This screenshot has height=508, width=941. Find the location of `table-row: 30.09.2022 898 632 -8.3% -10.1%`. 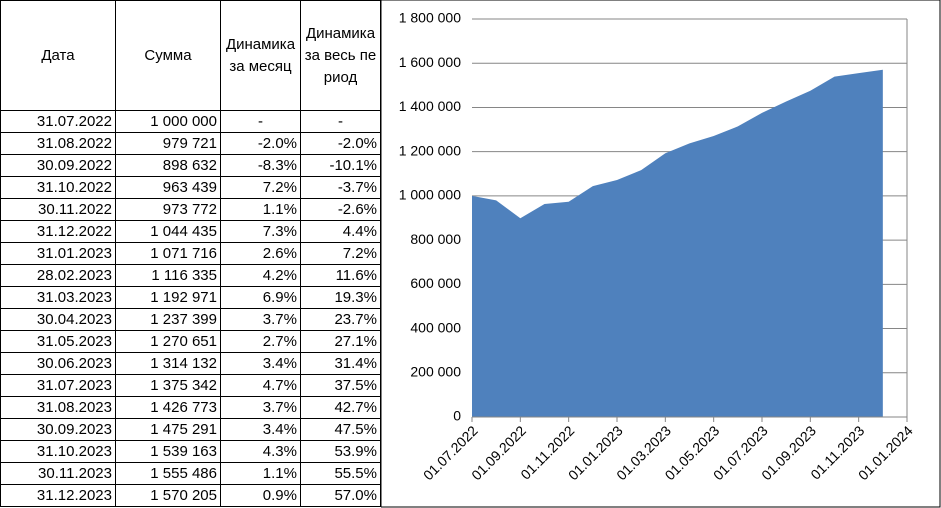

table-row: 30.09.2022 898 632 -8.3% -10.1% is located at coordinates (190, 165).